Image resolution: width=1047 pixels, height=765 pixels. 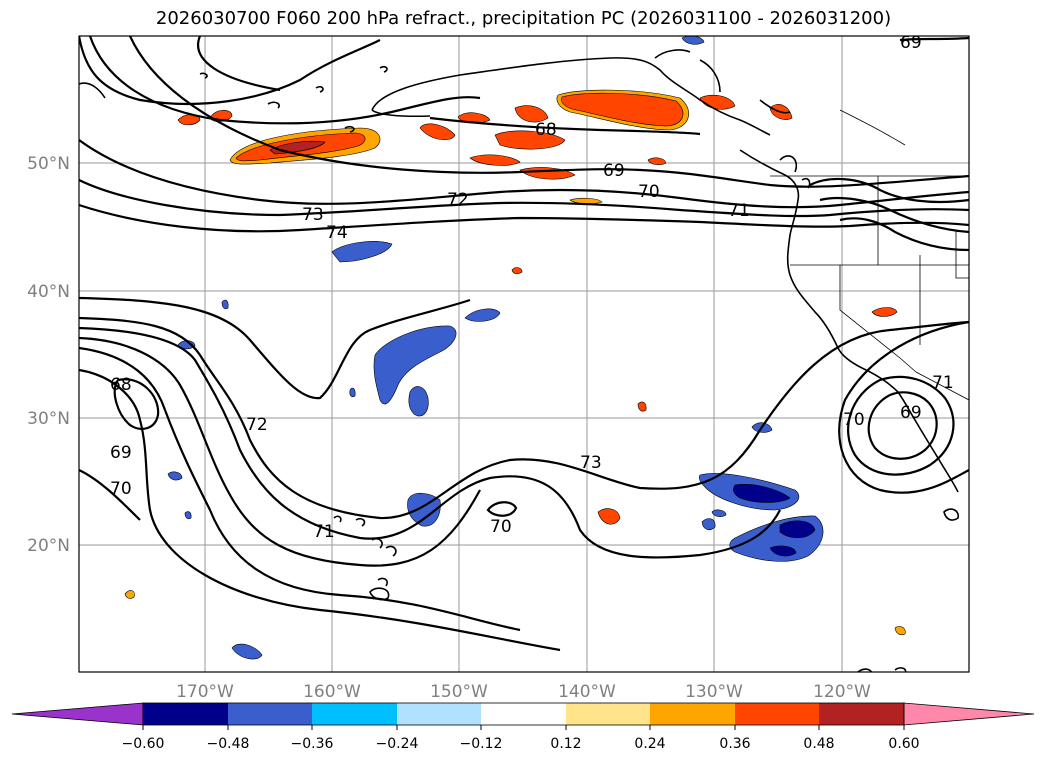 What do you see at coordinates (48, 164) in the screenshot?
I see `lat-label: 50°N` at bounding box center [48, 164].